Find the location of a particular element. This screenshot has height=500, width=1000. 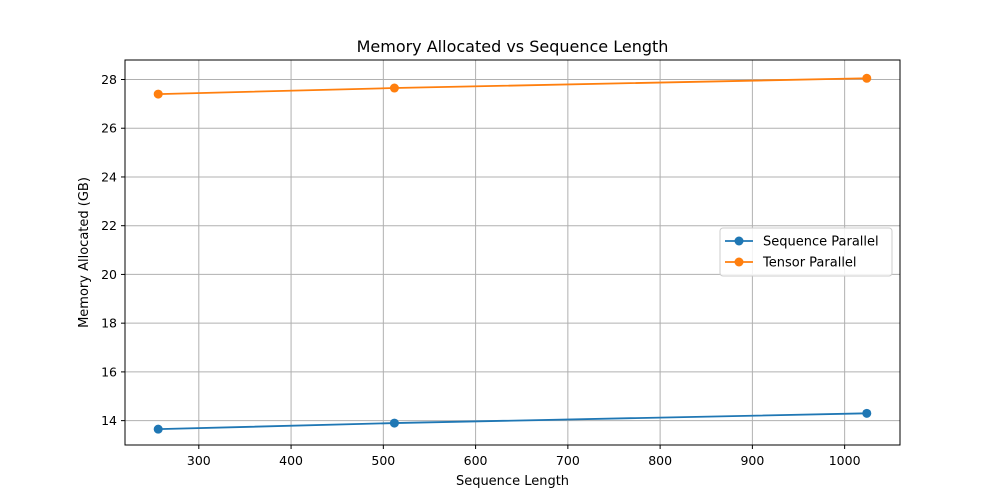

y-tick-label: 18 is located at coordinates (109, 323).